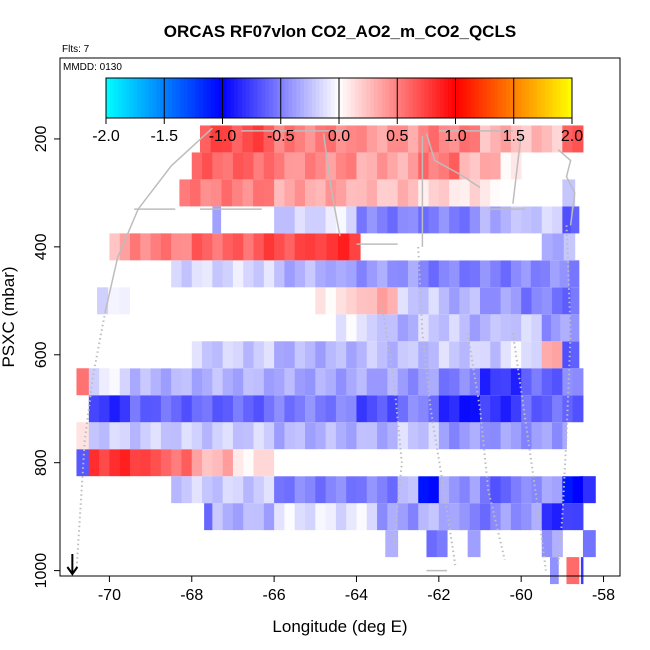 This screenshot has width=650, height=650. I want to click on y-tick-label: 600, so click(41, 354).